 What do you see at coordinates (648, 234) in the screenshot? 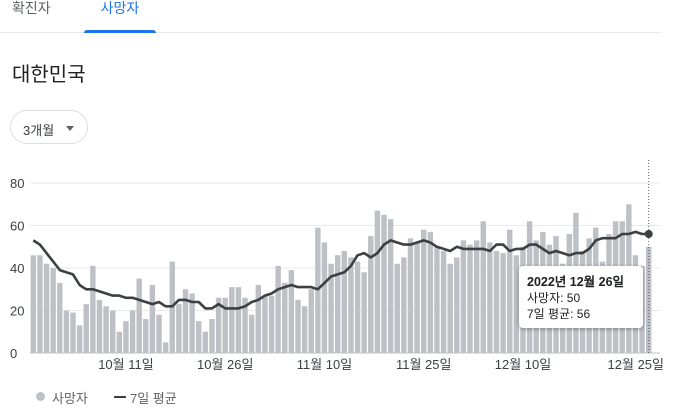
I see `selected-point` at bounding box center [648, 234].